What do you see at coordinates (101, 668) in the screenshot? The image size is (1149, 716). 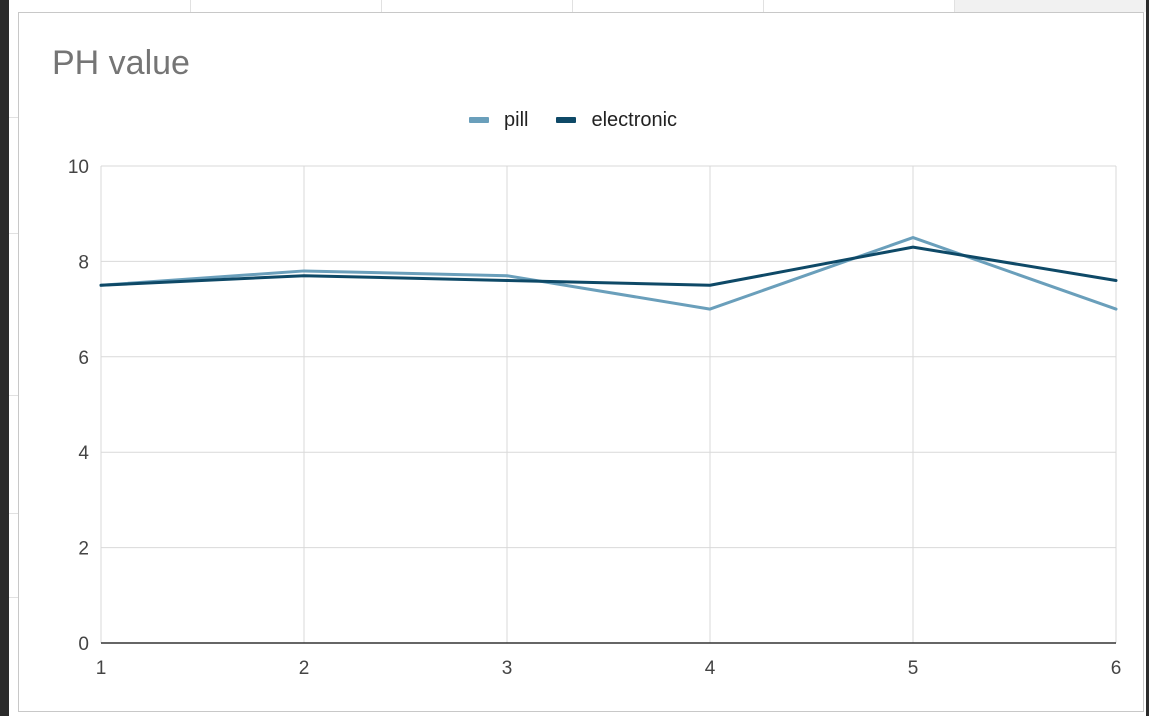 I see `x-tick-label: 1` at bounding box center [101, 668].